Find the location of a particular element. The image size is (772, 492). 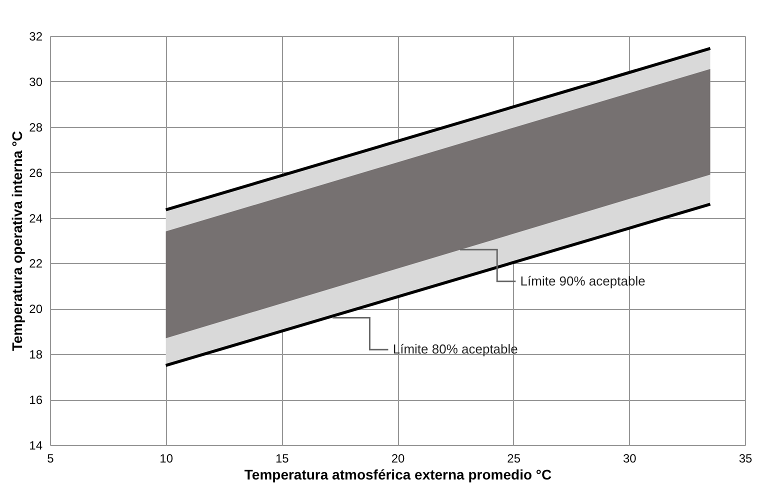

x-tick-label: 30 is located at coordinates (629, 459).